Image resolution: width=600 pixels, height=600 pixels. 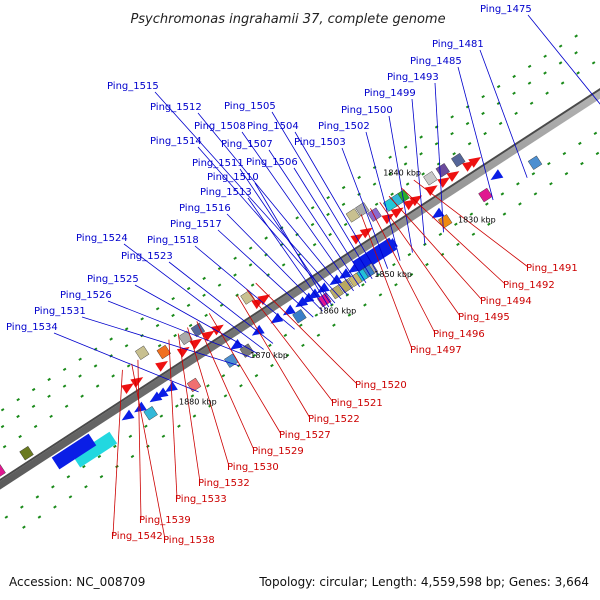 What do you see at coordinates (247, 144) in the screenshot?
I see `gene-label: Ping_1507` at bounding box center [247, 144].